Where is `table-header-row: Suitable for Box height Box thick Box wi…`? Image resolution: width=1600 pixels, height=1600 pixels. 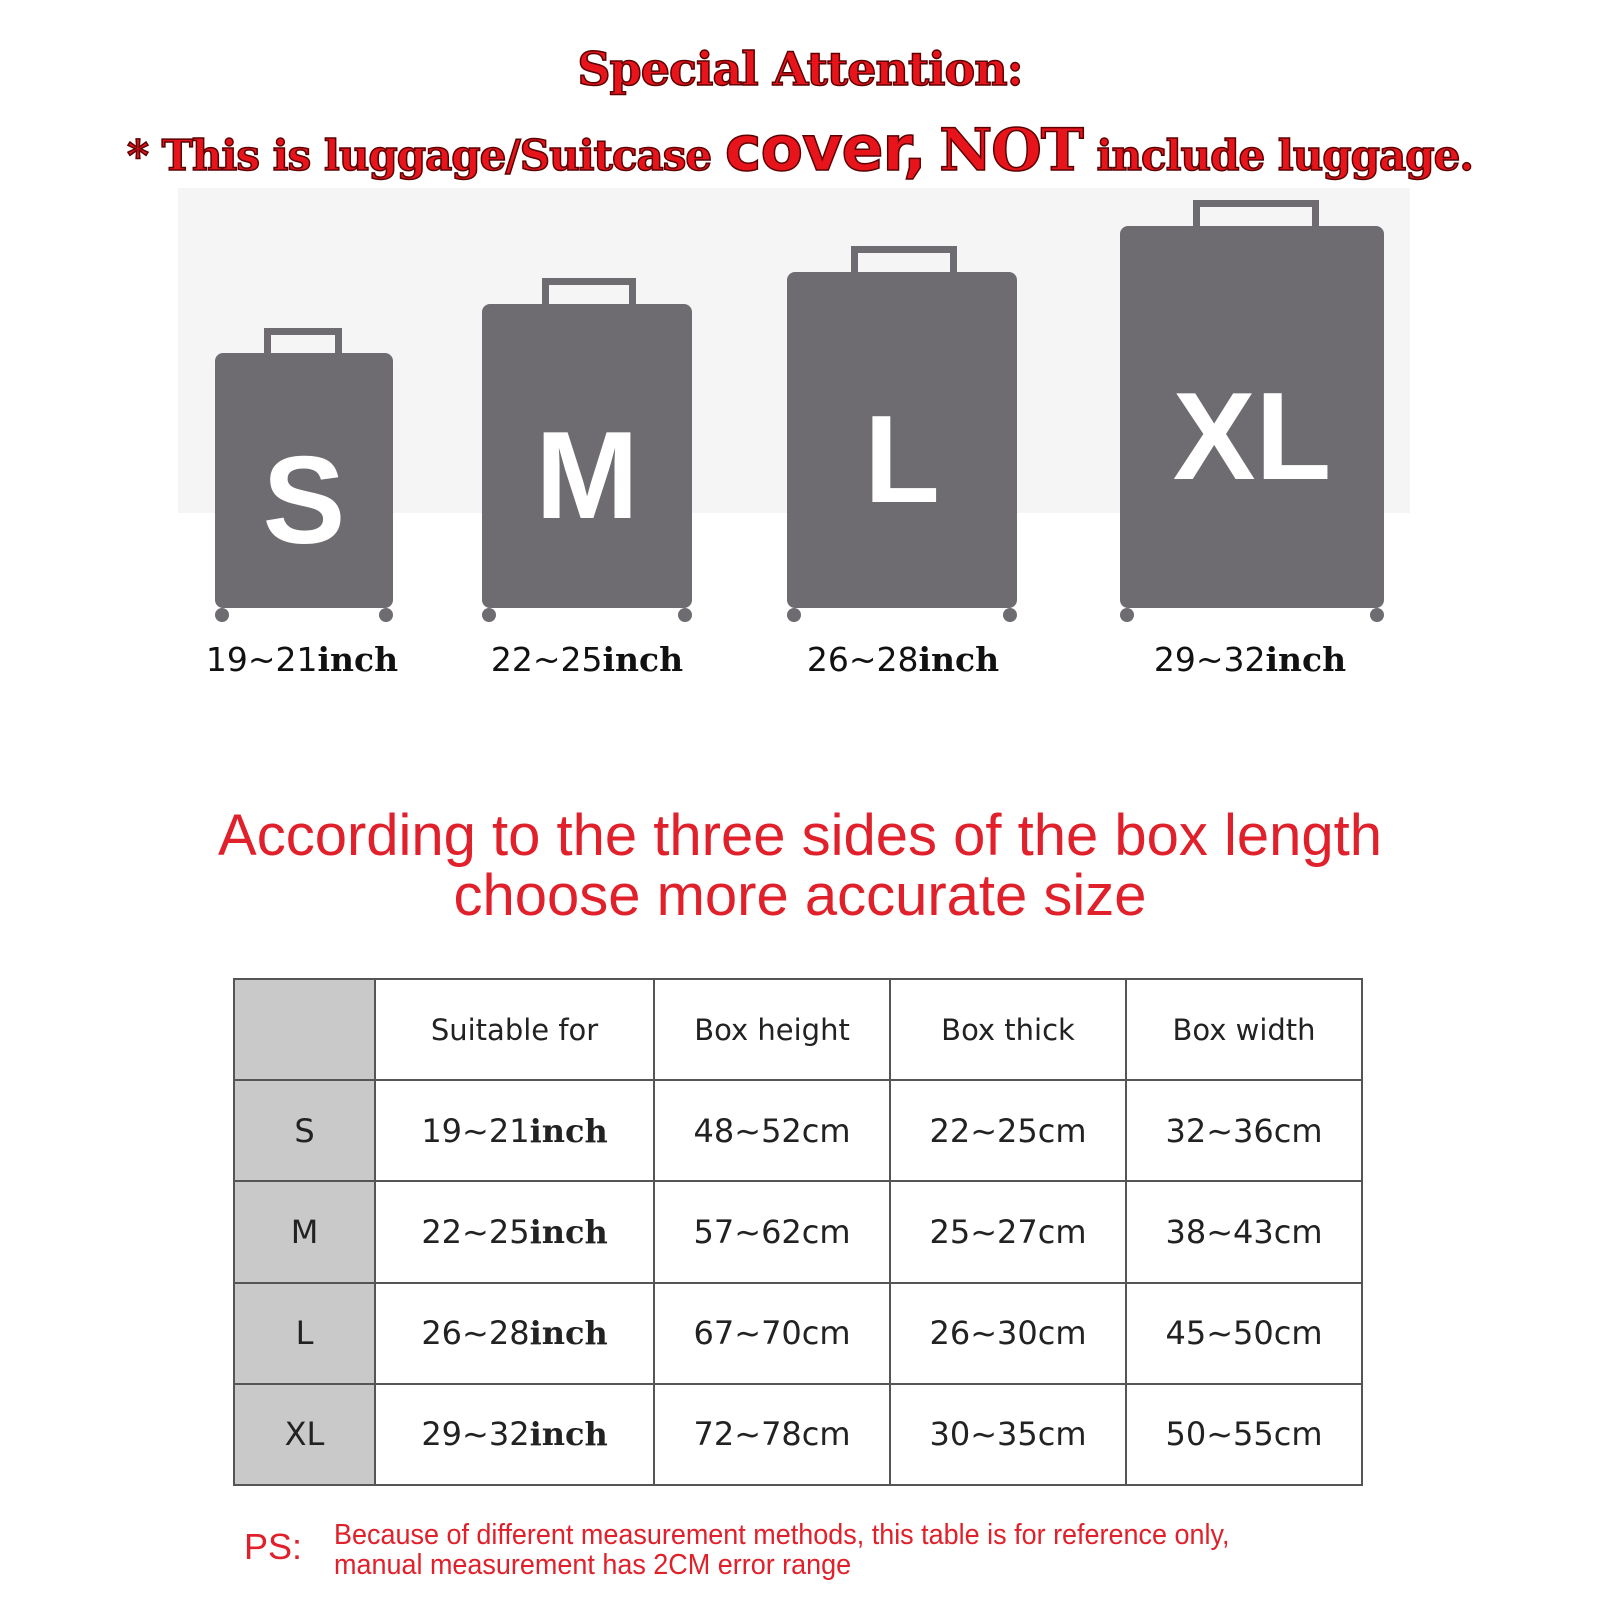
table-header-row: Suitable for Box height Box thick Box wi… is located at coordinates (798, 1029).